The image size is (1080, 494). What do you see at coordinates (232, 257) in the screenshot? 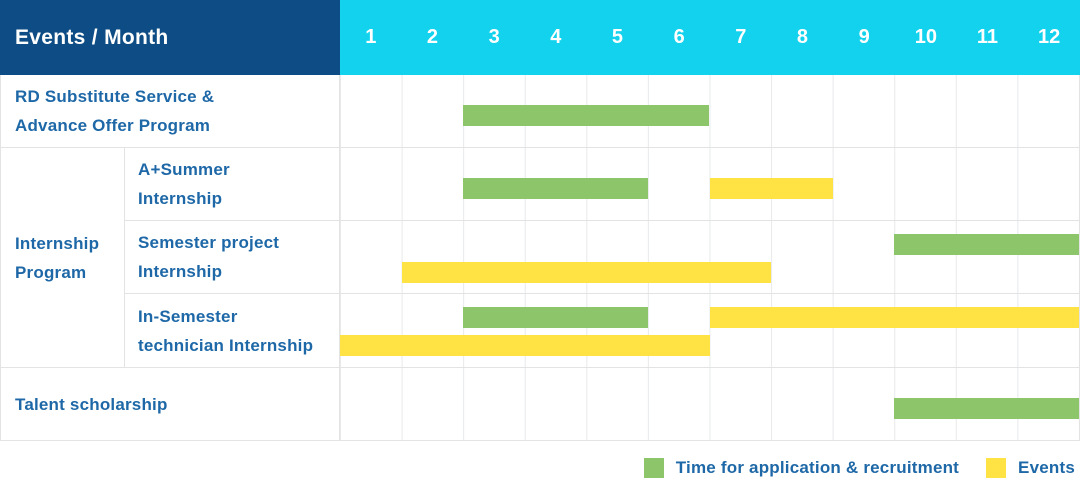
I see `subrow-label: Semester project Internship` at bounding box center [232, 257].